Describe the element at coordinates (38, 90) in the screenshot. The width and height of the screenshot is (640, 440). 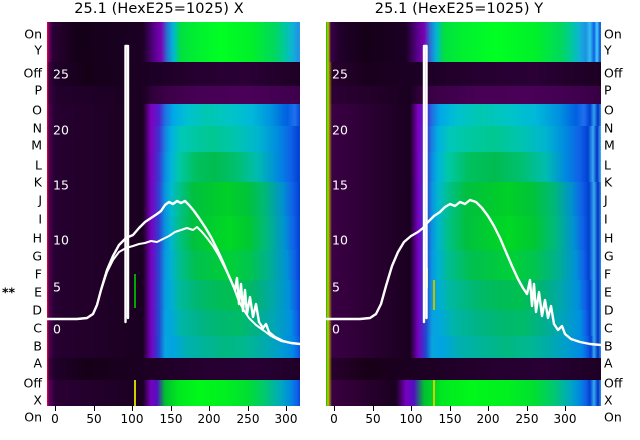
I see `side-label-left-3: P` at that location.